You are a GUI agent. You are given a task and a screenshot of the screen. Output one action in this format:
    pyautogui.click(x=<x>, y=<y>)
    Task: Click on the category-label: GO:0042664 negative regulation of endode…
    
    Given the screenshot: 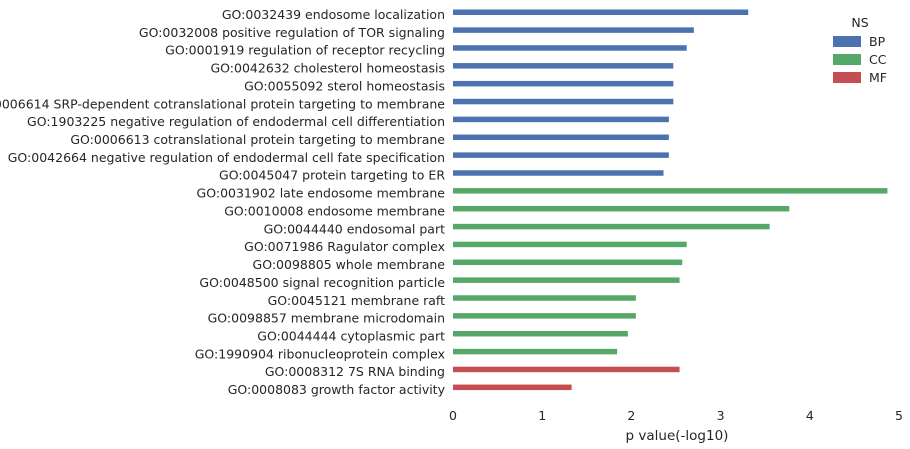 What is the action you would take?
    pyautogui.click(x=226, y=157)
    